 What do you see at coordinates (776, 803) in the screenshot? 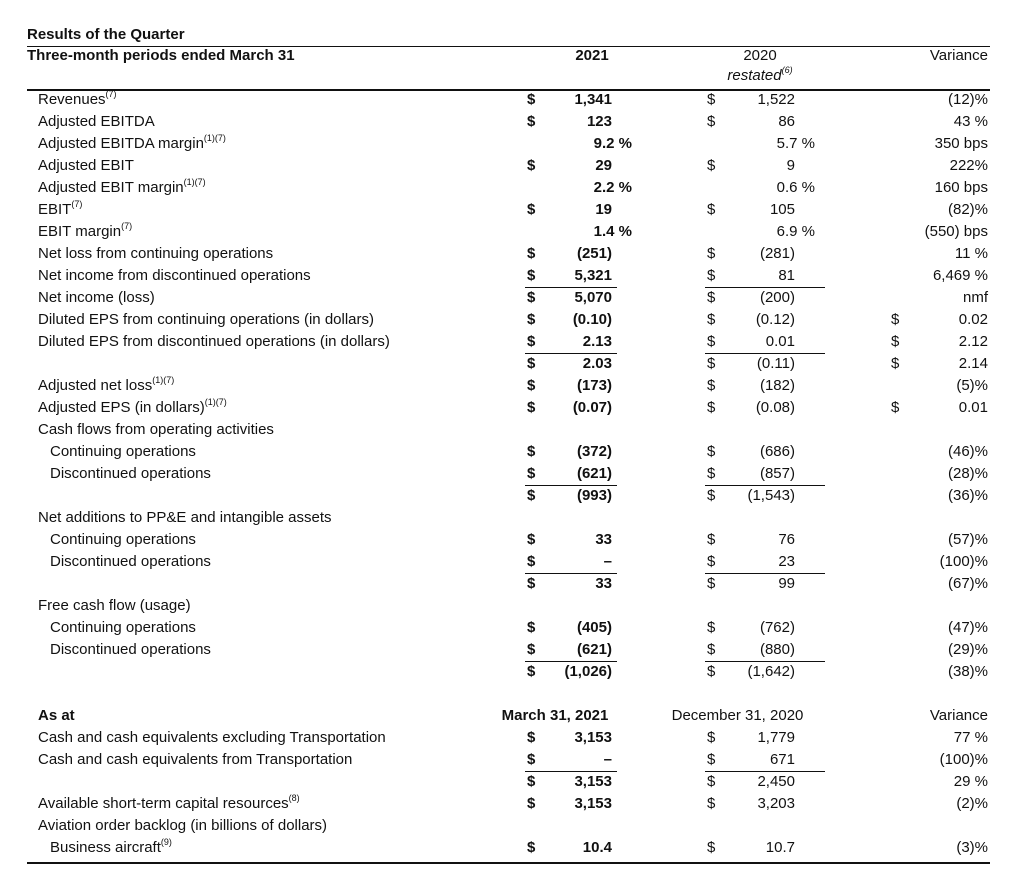
I see `value-prior: 3,203` at bounding box center [776, 803].